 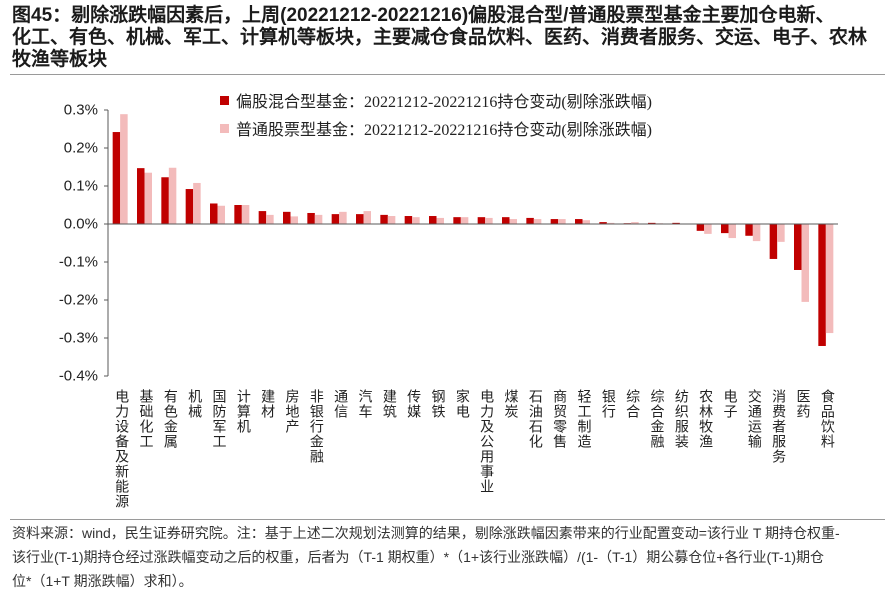 I want to click on x-tick-label: 传媒, so click(x=413, y=404).